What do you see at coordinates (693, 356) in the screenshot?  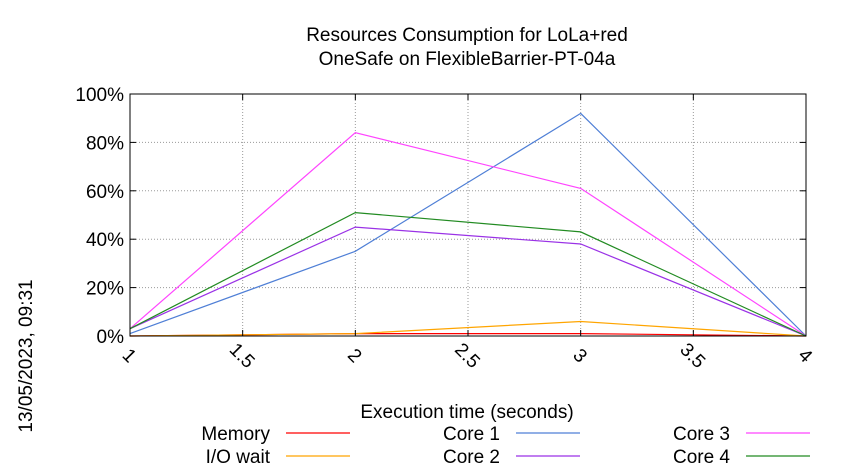 I see `x-tick-label: 3.5` at bounding box center [693, 356].